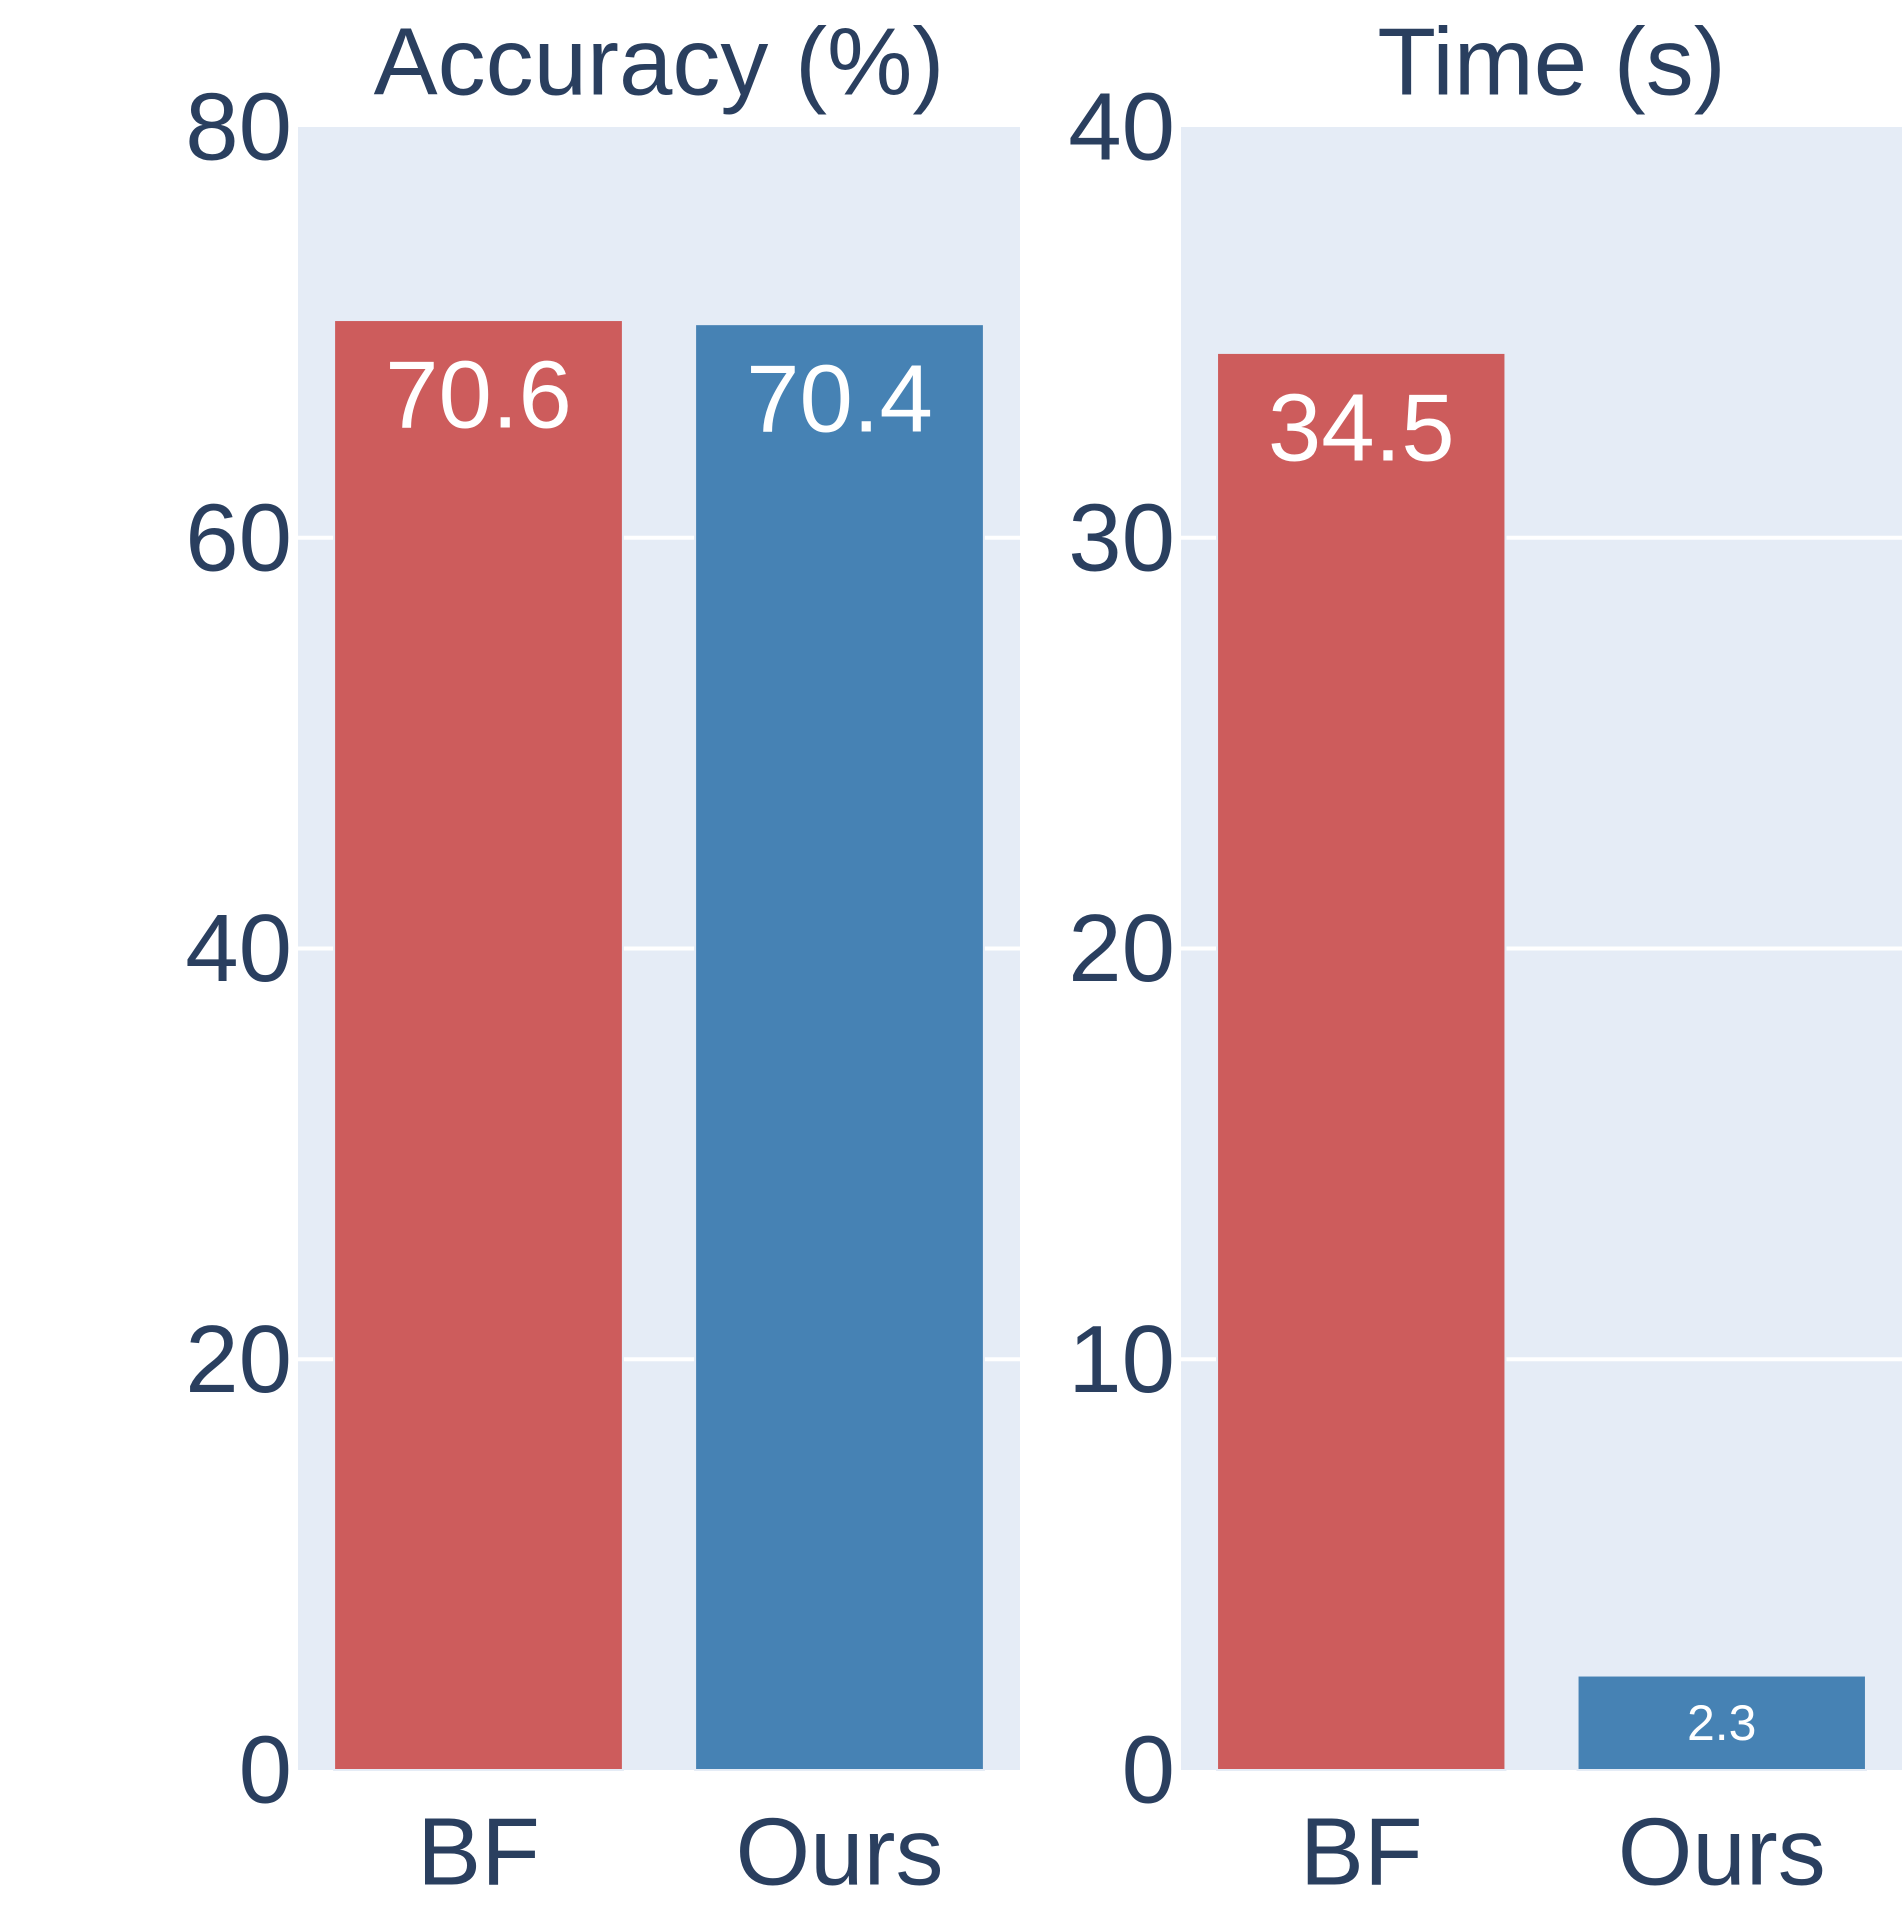 This screenshot has height=1907, width=1902. Describe the element at coordinates (1361, 427) in the screenshot. I see `data-label: 34.5` at that location.